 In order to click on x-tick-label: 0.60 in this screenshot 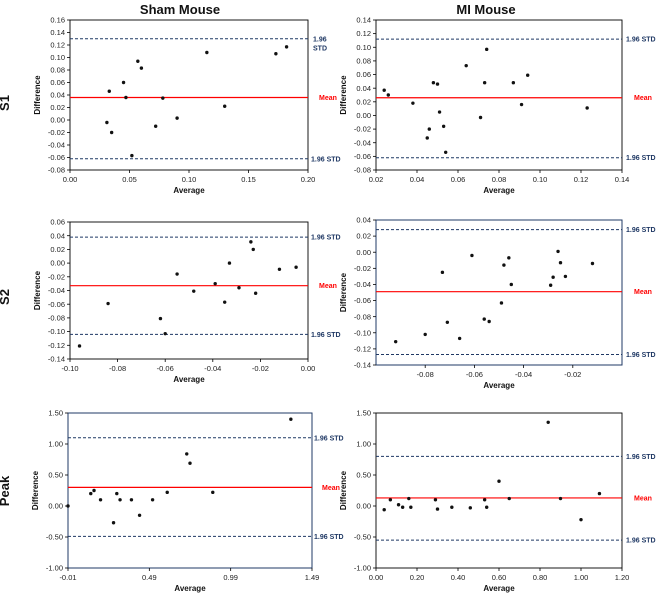, I will do `click(499, 577)`.